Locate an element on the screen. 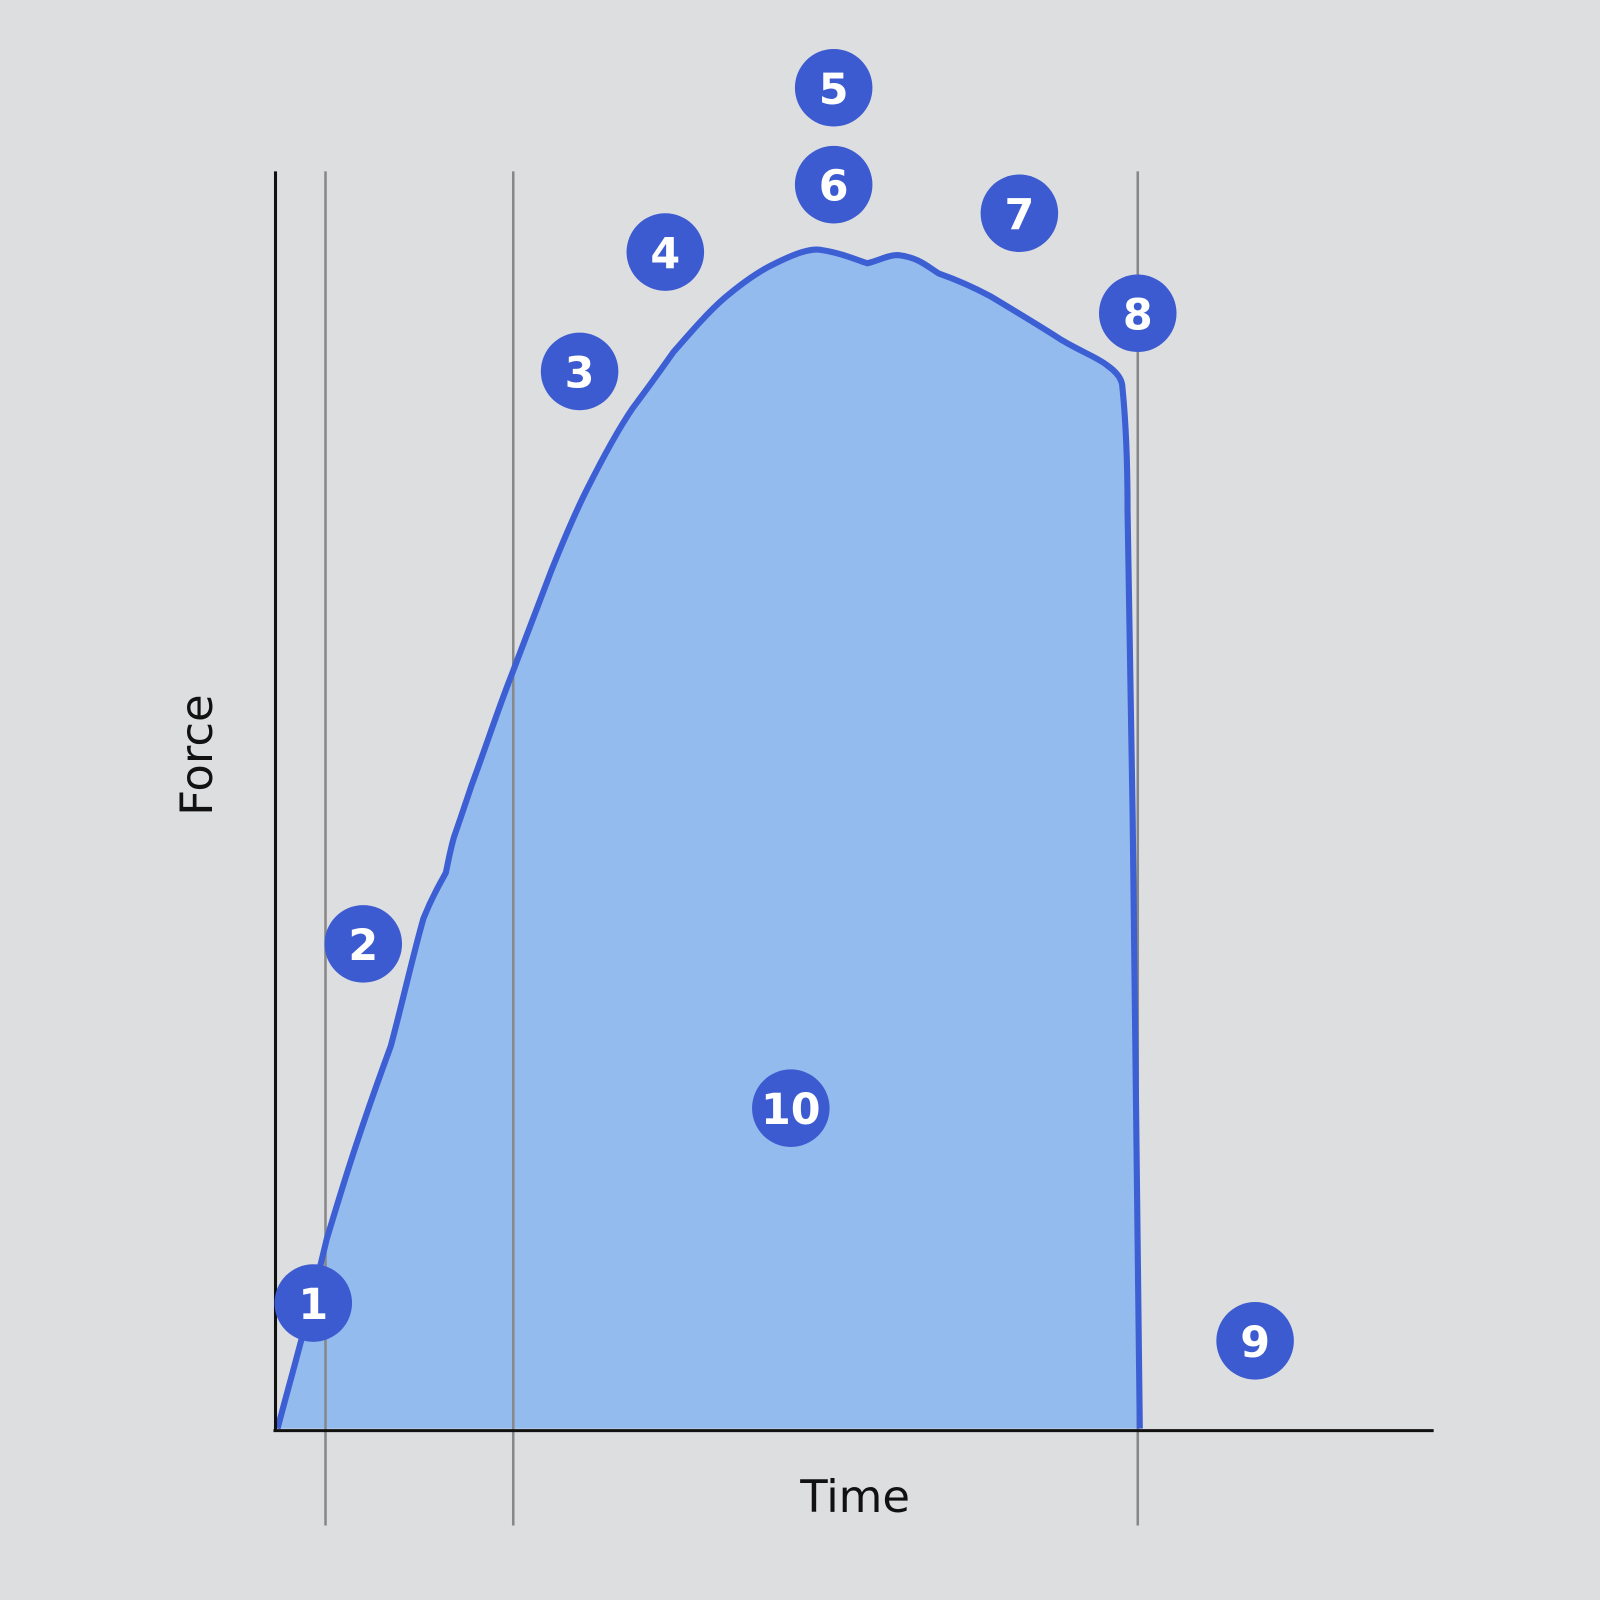 Image resolution: width=1600 pixels, height=1600 pixels. marker-label: 4 is located at coordinates (665, 254).